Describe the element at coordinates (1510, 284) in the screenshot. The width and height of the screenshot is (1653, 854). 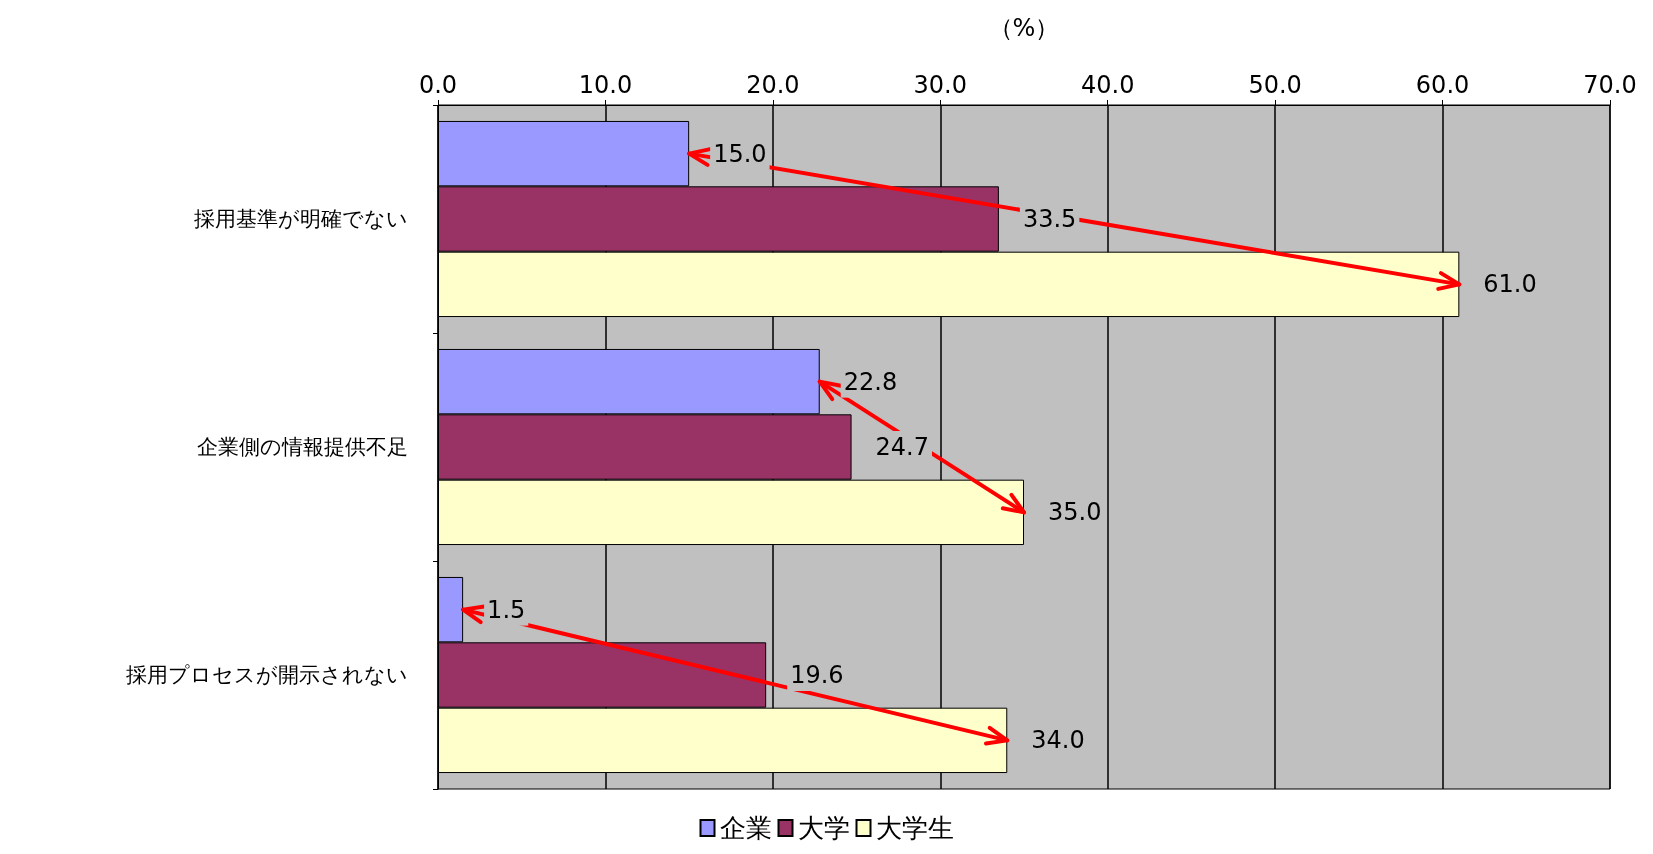
I see `data-label: 61.0` at that location.